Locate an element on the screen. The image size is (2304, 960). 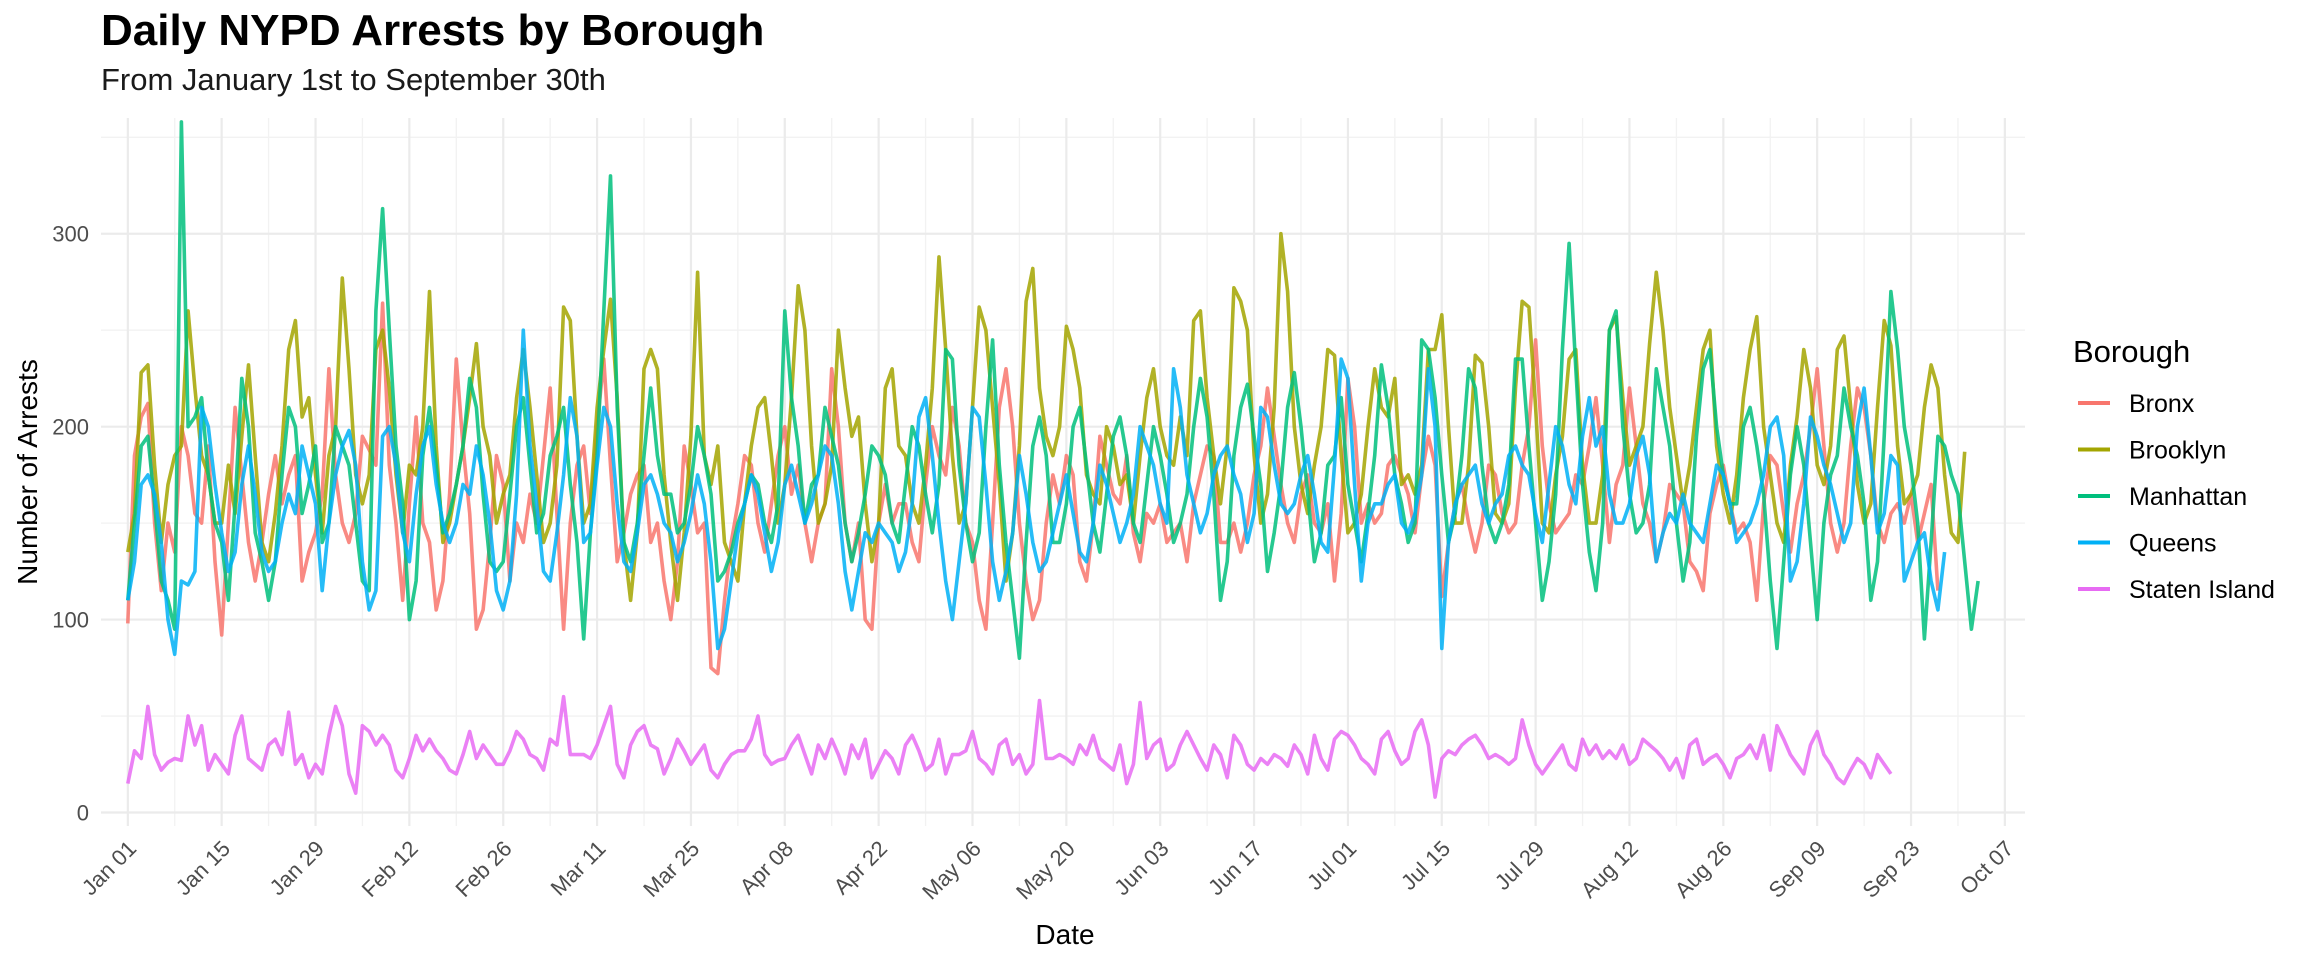
y-tick-label: 100 is located at coordinates (70, 620).